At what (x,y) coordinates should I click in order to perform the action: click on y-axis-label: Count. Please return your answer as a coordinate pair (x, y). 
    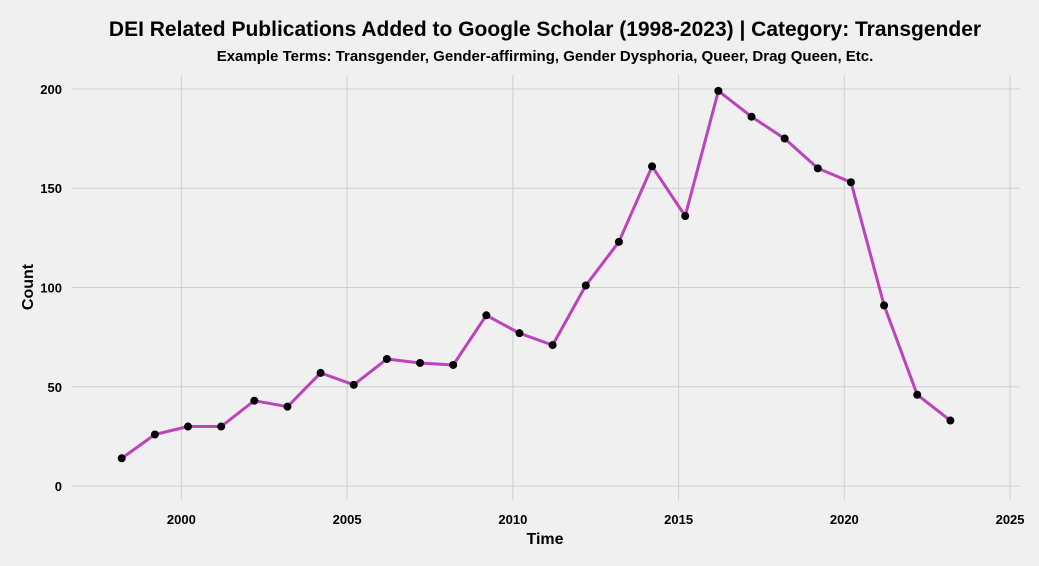
    Looking at the image, I should click on (28, 286).